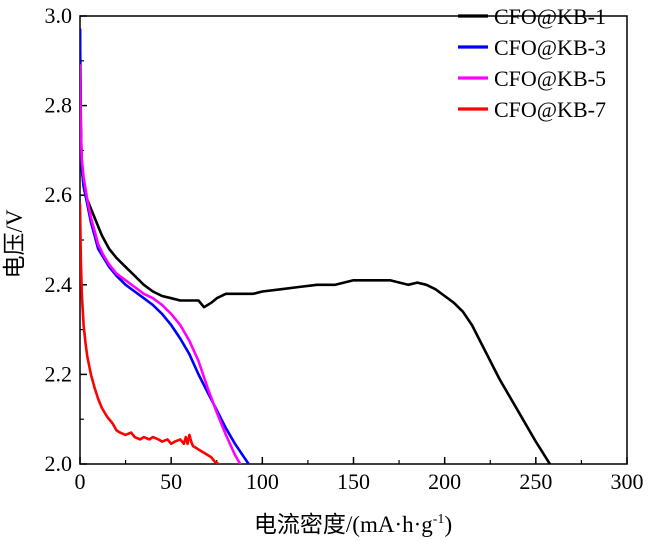  What do you see at coordinates (262, 481) in the screenshot?
I see `x-tick-label: 100` at bounding box center [262, 481].